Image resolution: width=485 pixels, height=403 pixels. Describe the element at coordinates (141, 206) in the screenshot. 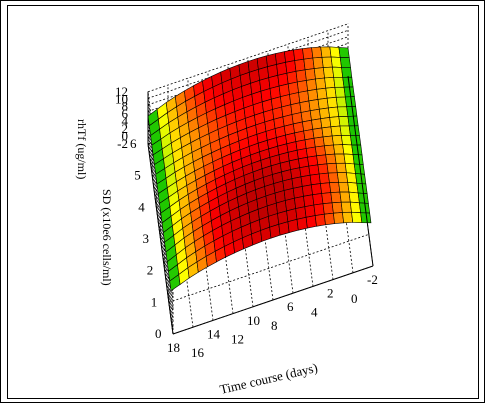

I see `y-tick-label: 4` at that location.